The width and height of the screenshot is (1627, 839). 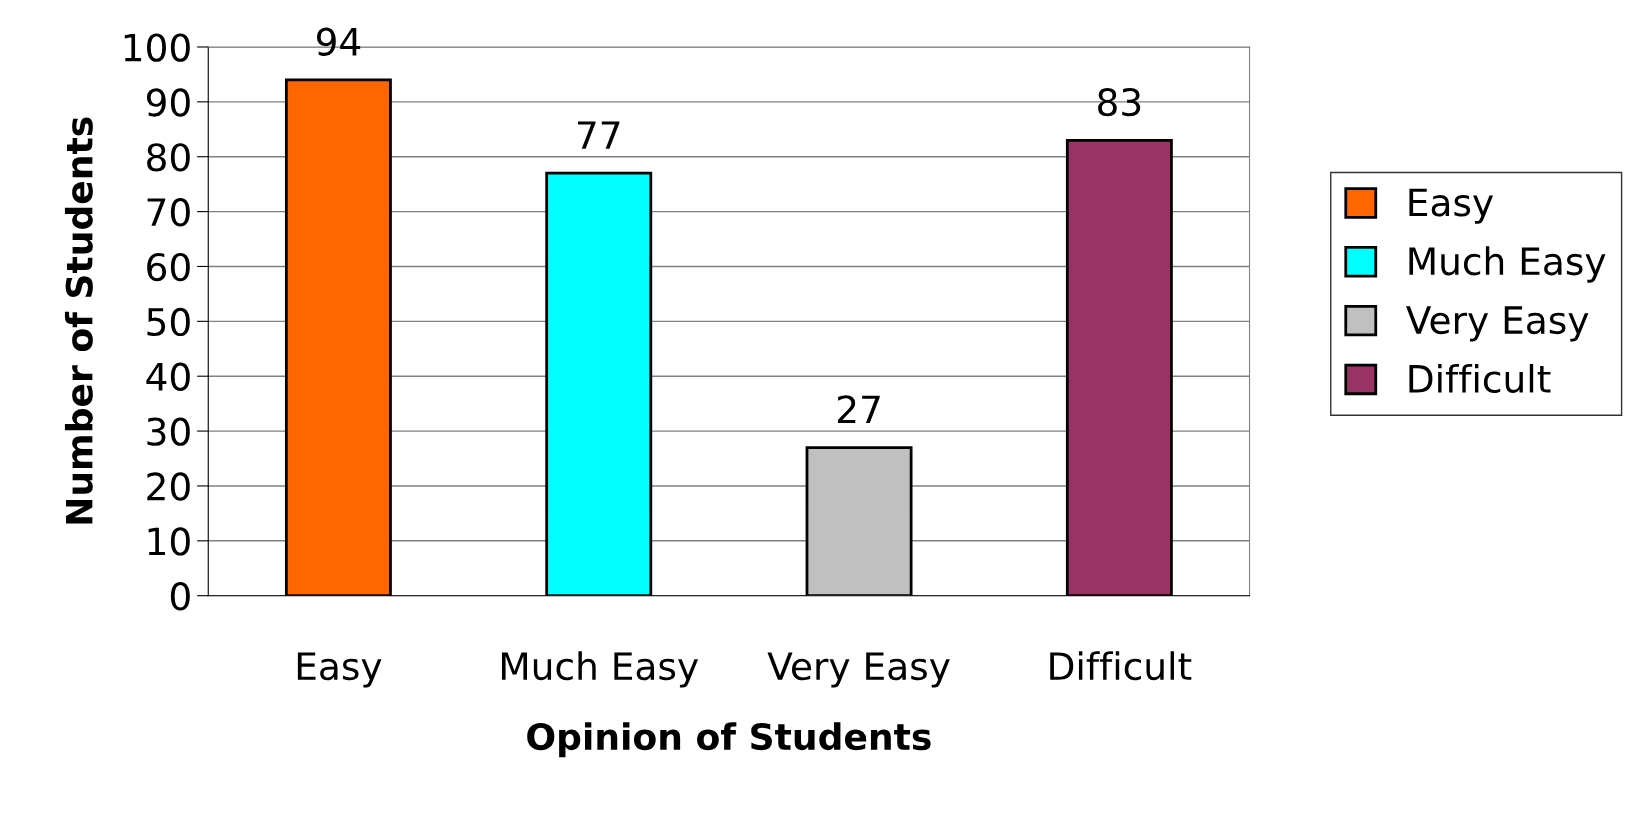 What do you see at coordinates (168, 486) in the screenshot?
I see `y-tick-label: 20` at bounding box center [168, 486].